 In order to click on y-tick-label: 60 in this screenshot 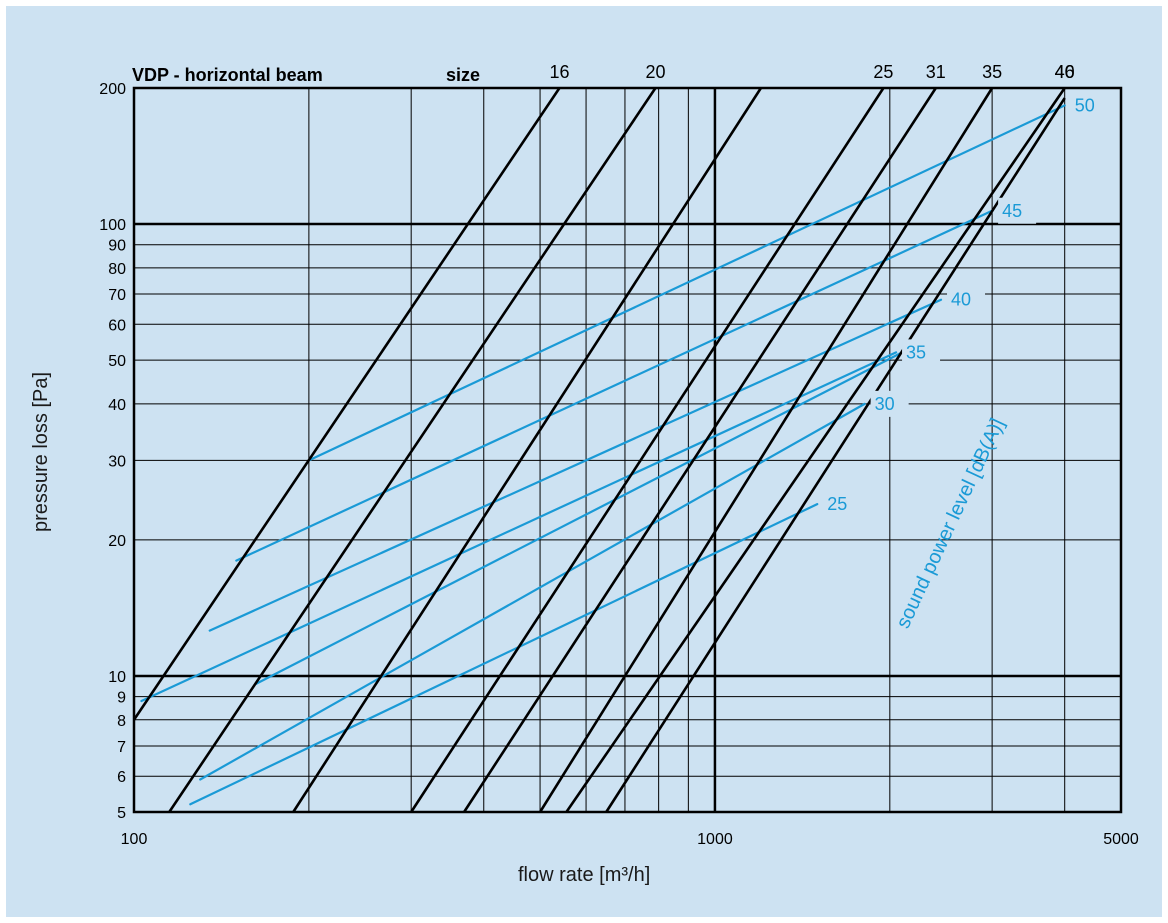, I will do `click(117, 325)`.